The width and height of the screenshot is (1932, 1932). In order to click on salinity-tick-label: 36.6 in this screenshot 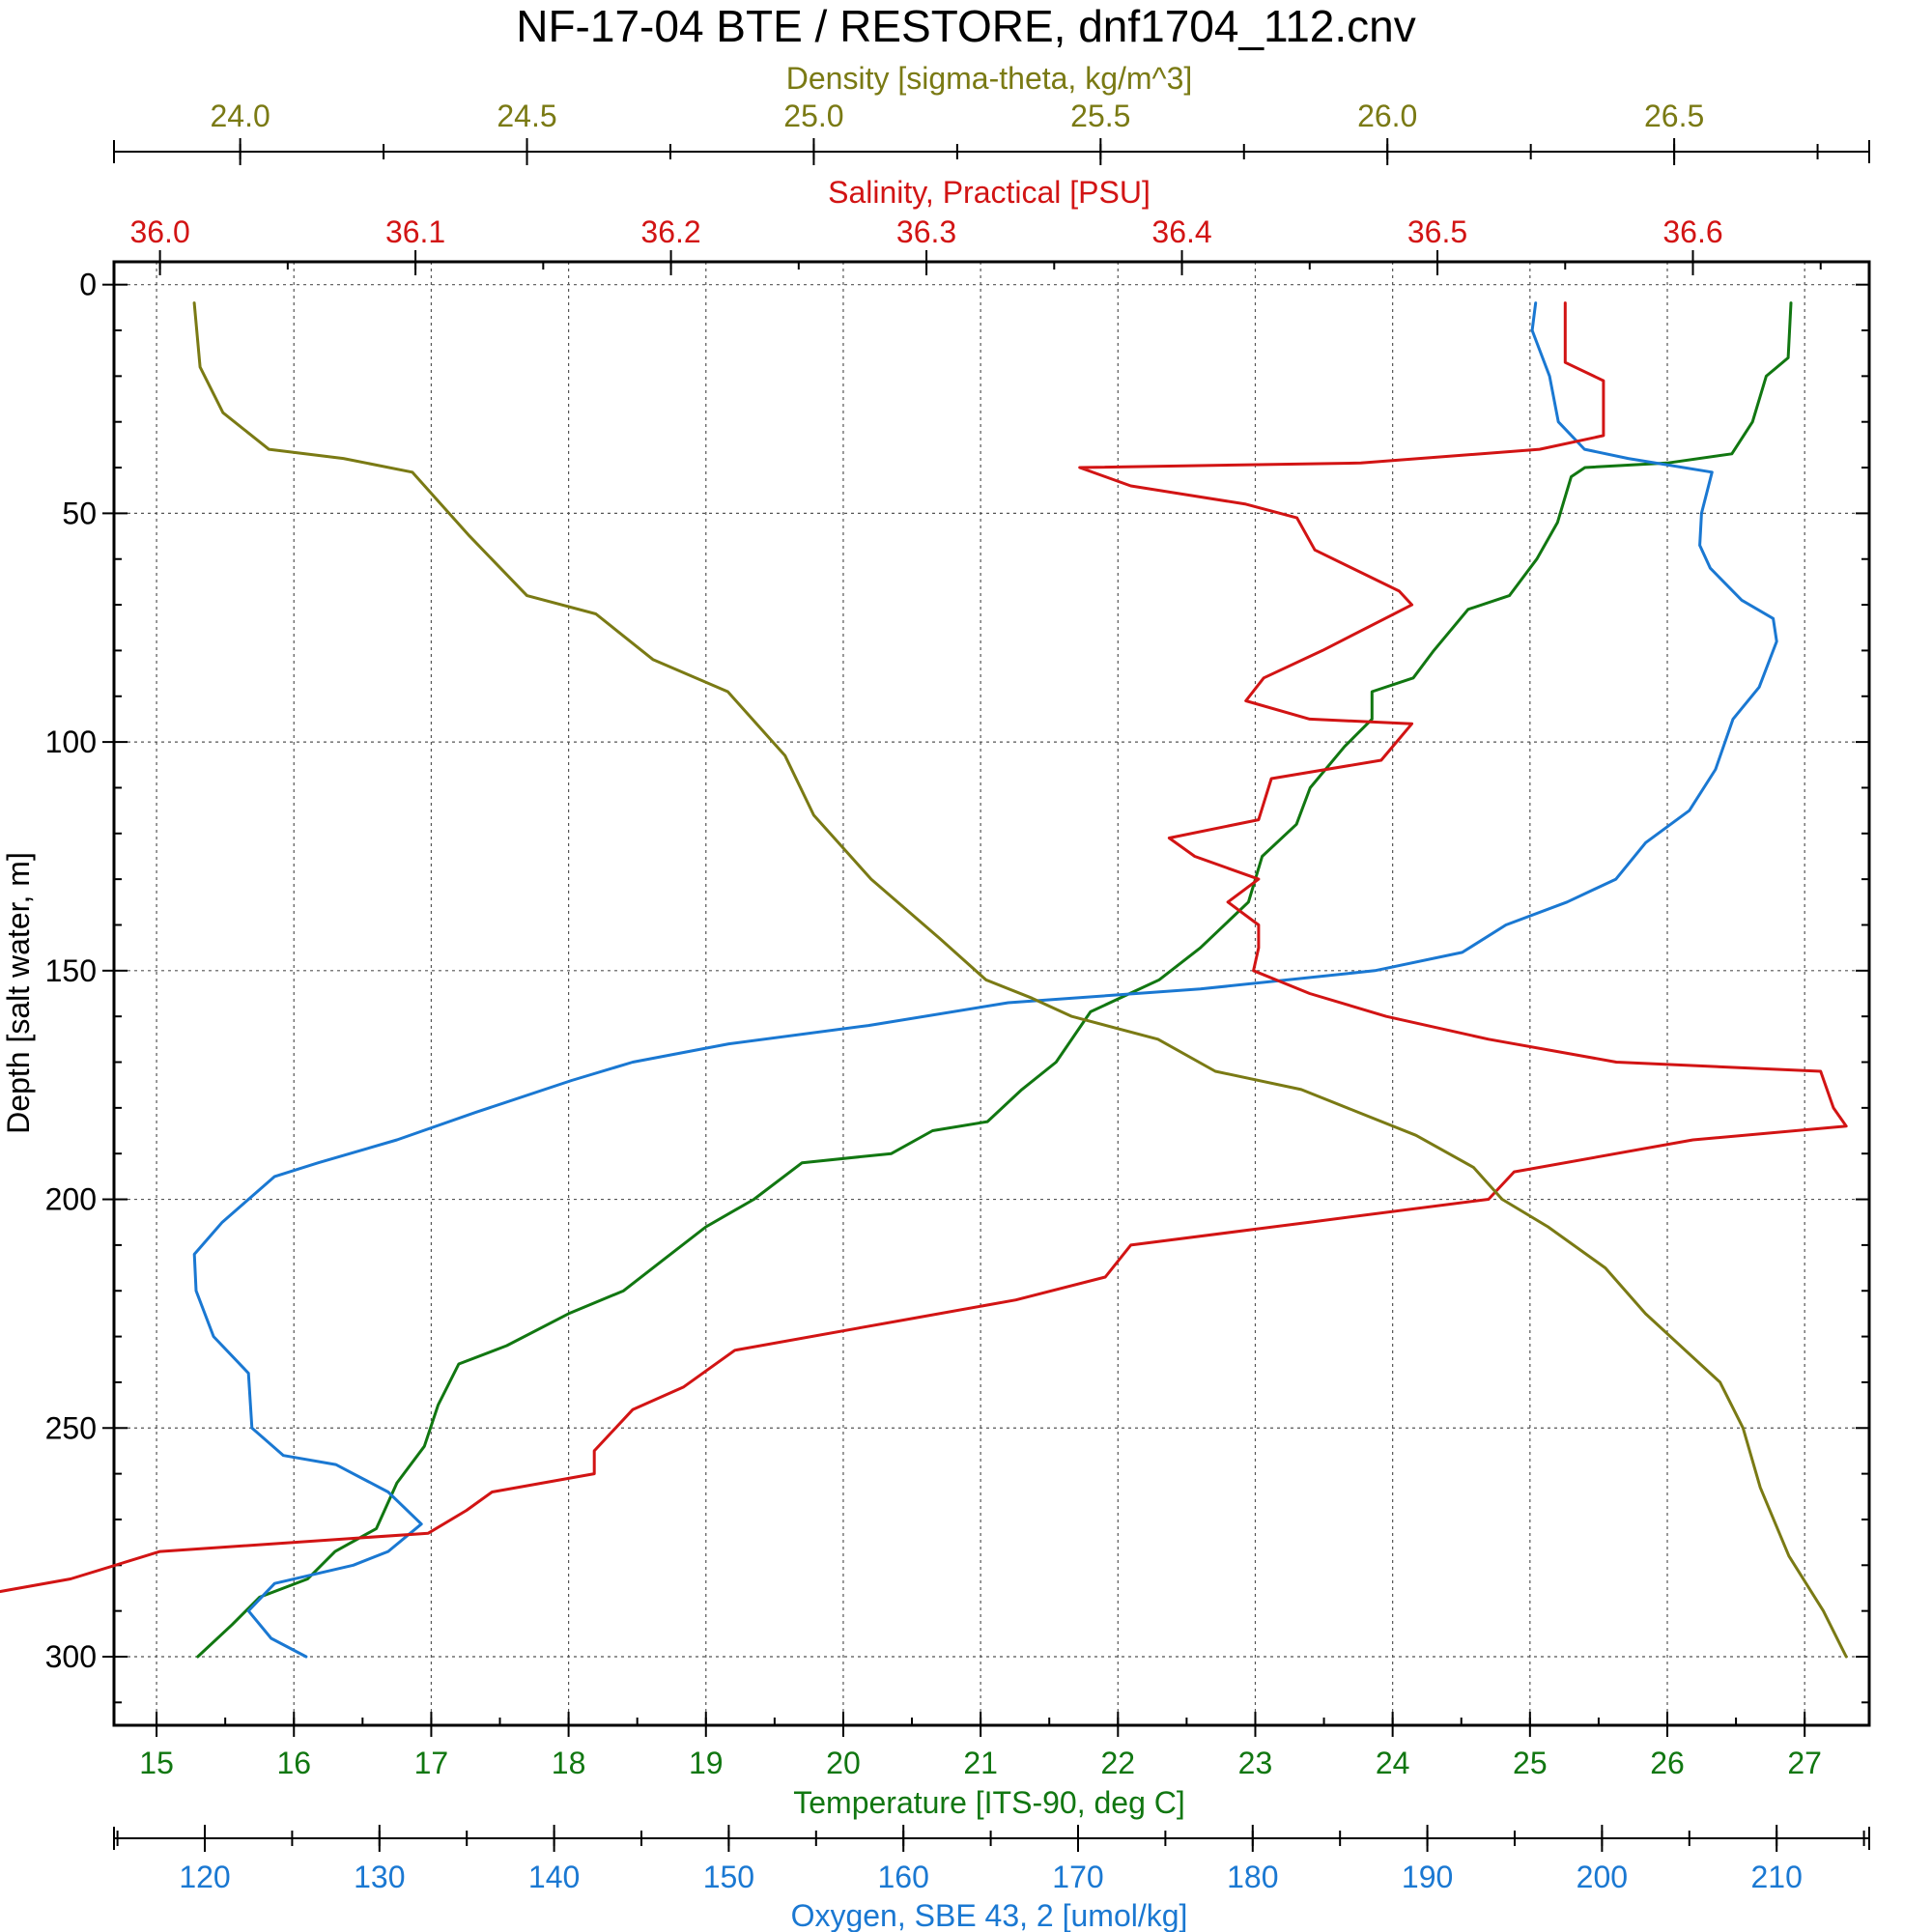, I will do `click(1692, 231)`.